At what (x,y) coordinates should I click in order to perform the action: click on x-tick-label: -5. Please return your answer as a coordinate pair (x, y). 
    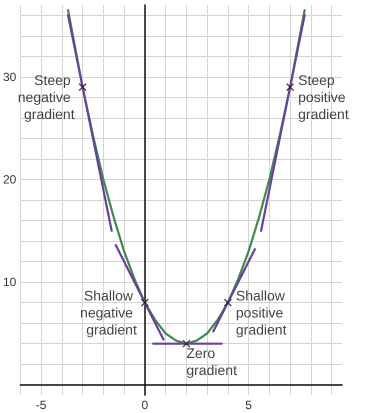
    Looking at the image, I should click on (41, 405).